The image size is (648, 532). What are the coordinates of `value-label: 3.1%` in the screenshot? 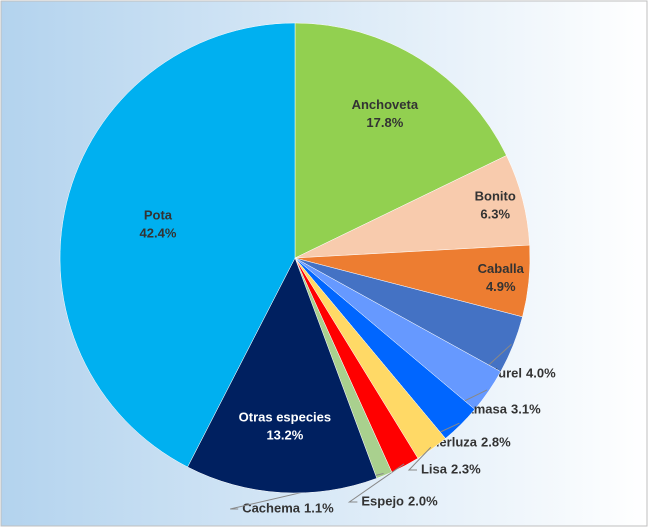 It's located at (526, 408).